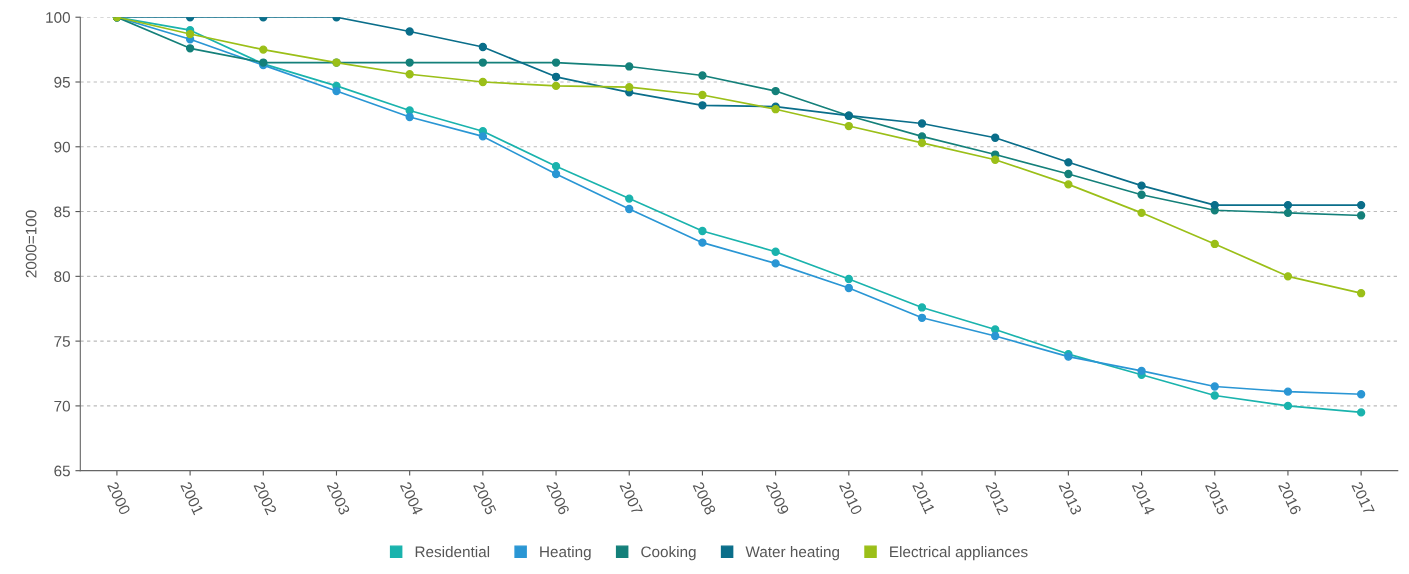 The image size is (1409, 574). I want to click on x-tick-label: 2011, so click(924, 498).